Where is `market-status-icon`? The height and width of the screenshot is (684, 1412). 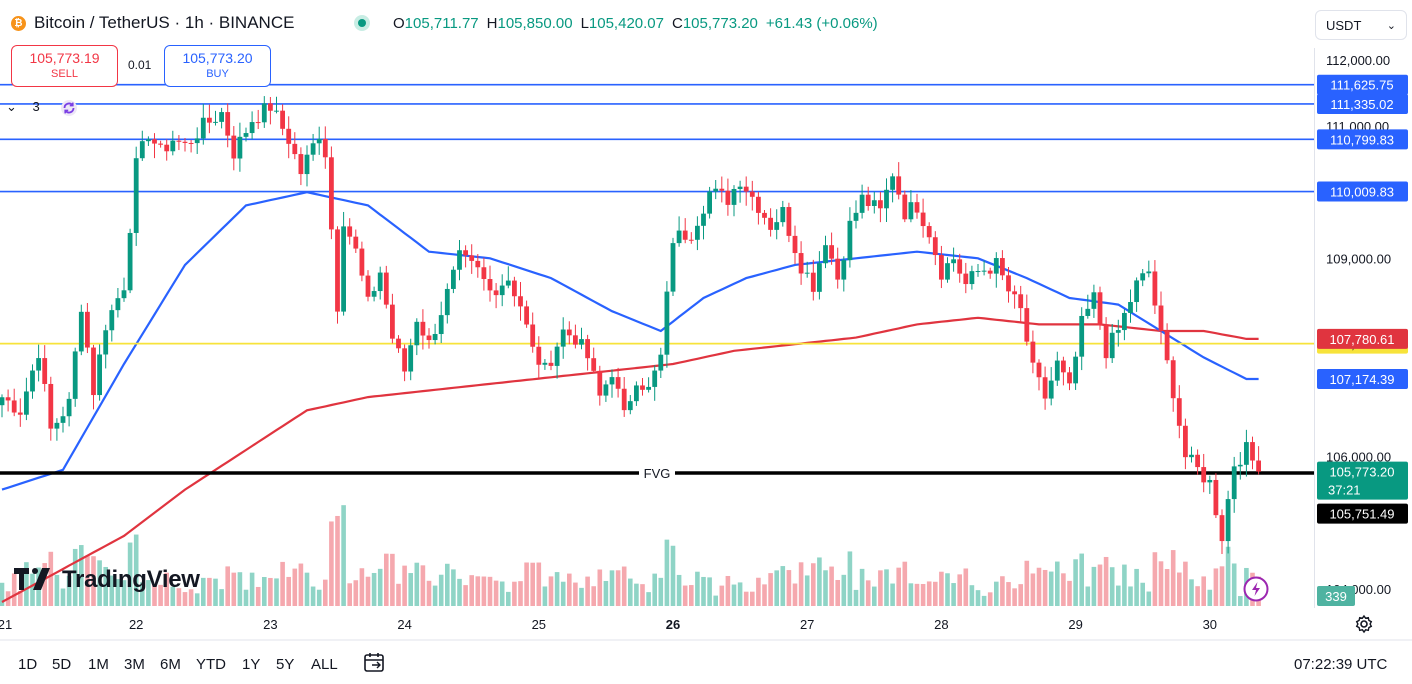
market-status-icon is located at coordinates (362, 23).